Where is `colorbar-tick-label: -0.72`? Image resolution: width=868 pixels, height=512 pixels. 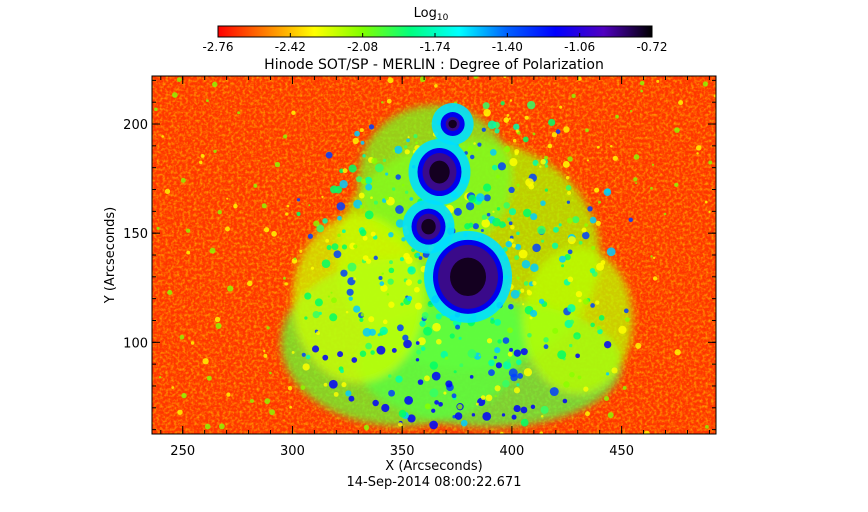 colorbar-tick-label: -0.72 is located at coordinates (651, 47).